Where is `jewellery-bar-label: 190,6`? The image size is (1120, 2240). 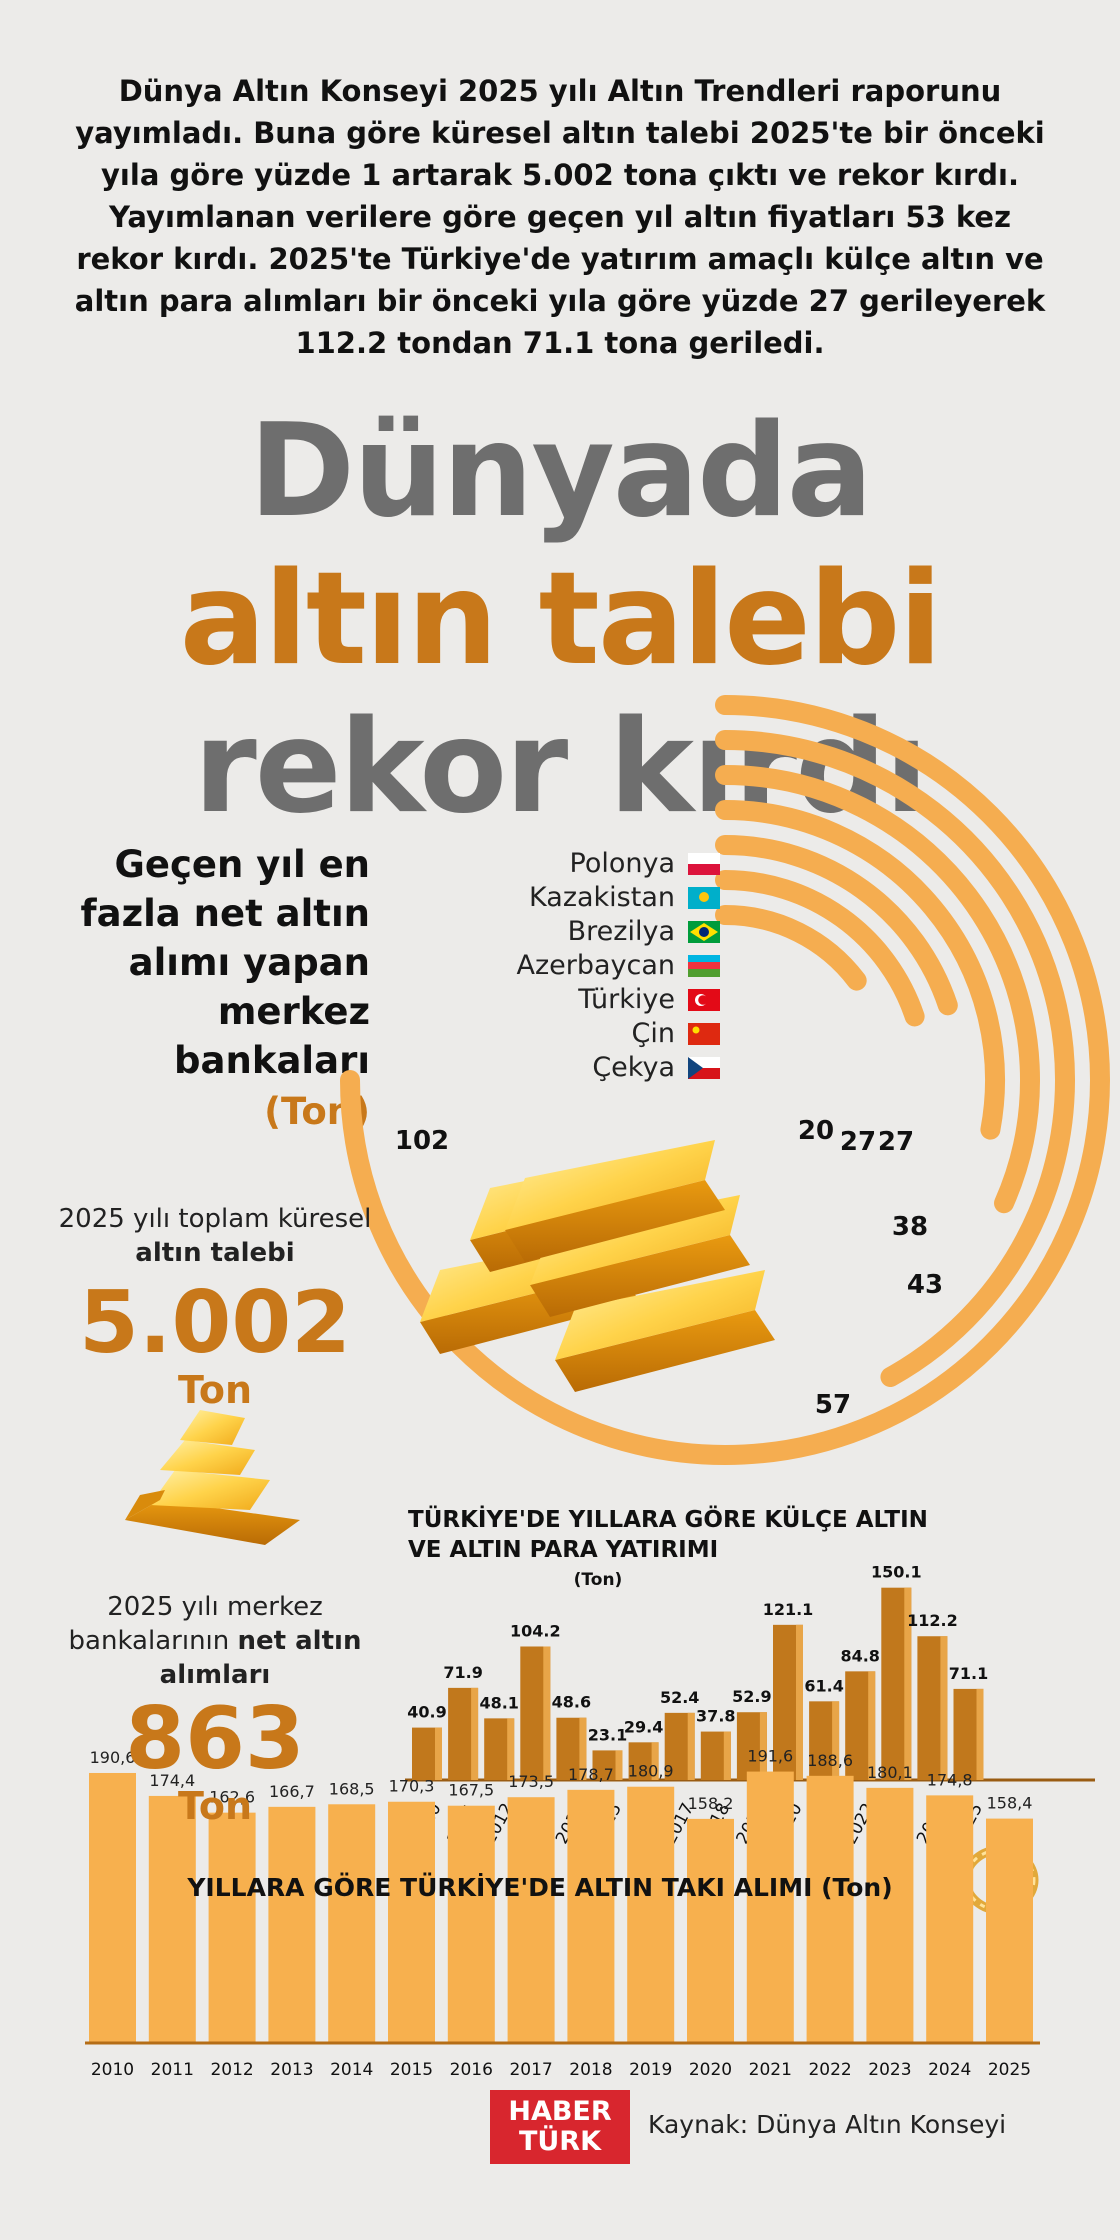
jewellery-bar-label: 190,6 is located at coordinates (113, 1757).